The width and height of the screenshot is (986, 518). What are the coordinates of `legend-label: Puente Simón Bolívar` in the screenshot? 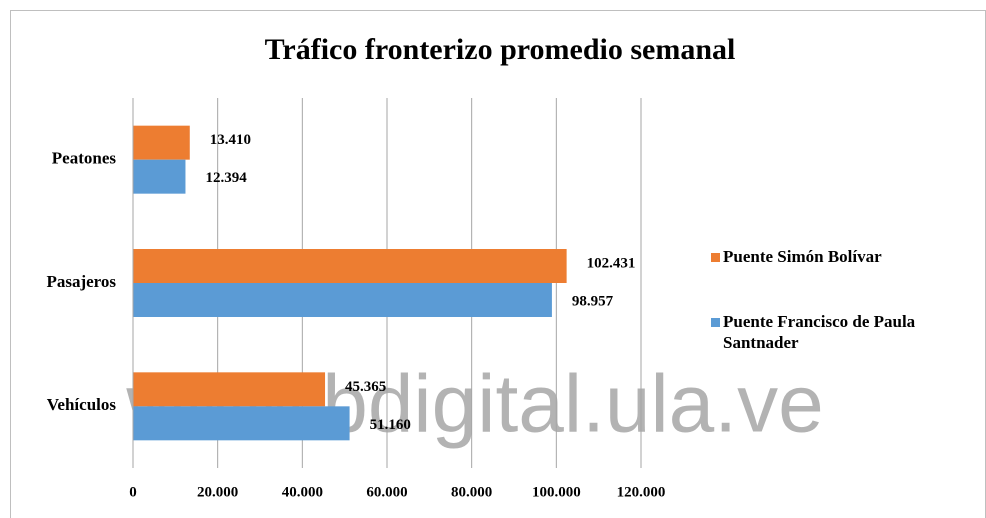 It's located at (802, 256).